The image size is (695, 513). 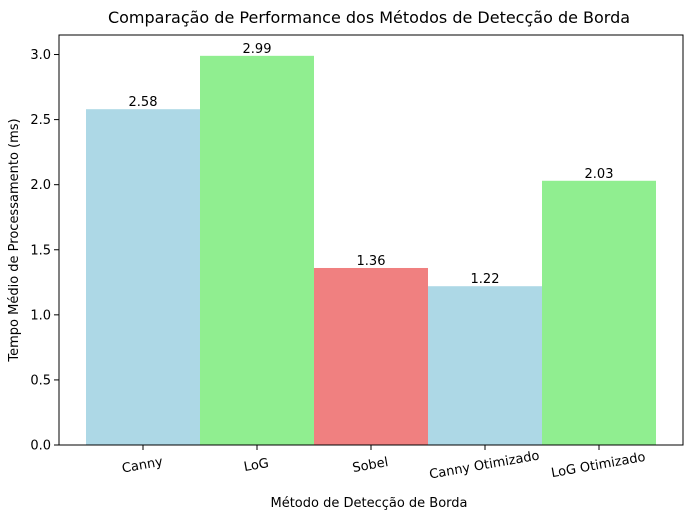 What do you see at coordinates (40, 120) in the screenshot?
I see `y-tick-label-5: 2.5` at bounding box center [40, 120].